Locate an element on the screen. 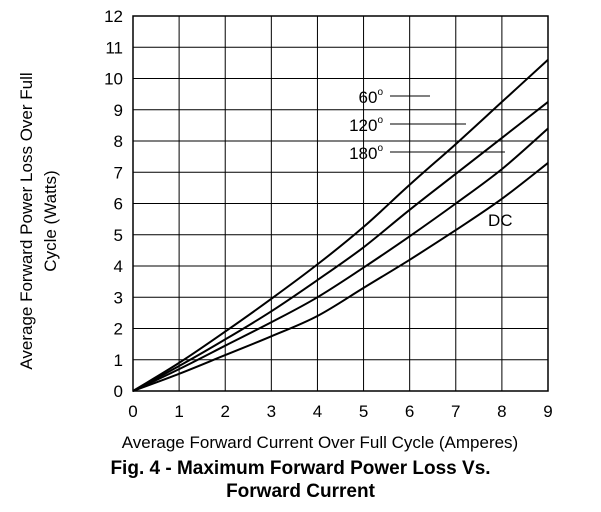  figure-caption-line1: Fig. 4 - Maximum Forward Power Loss Vs. is located at coordinates (300, 468).